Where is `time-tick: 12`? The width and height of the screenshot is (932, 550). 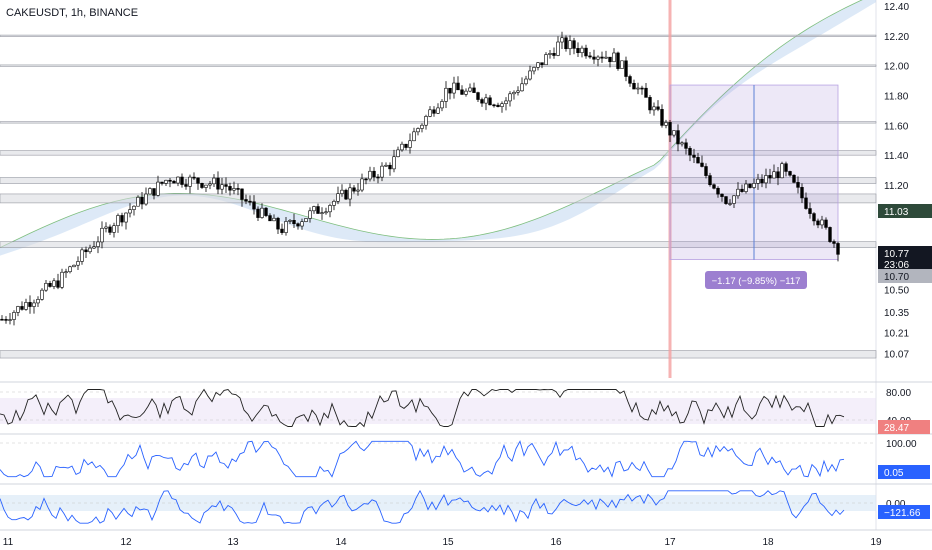
time-tick: 12 is located at coordinates (126, 542).